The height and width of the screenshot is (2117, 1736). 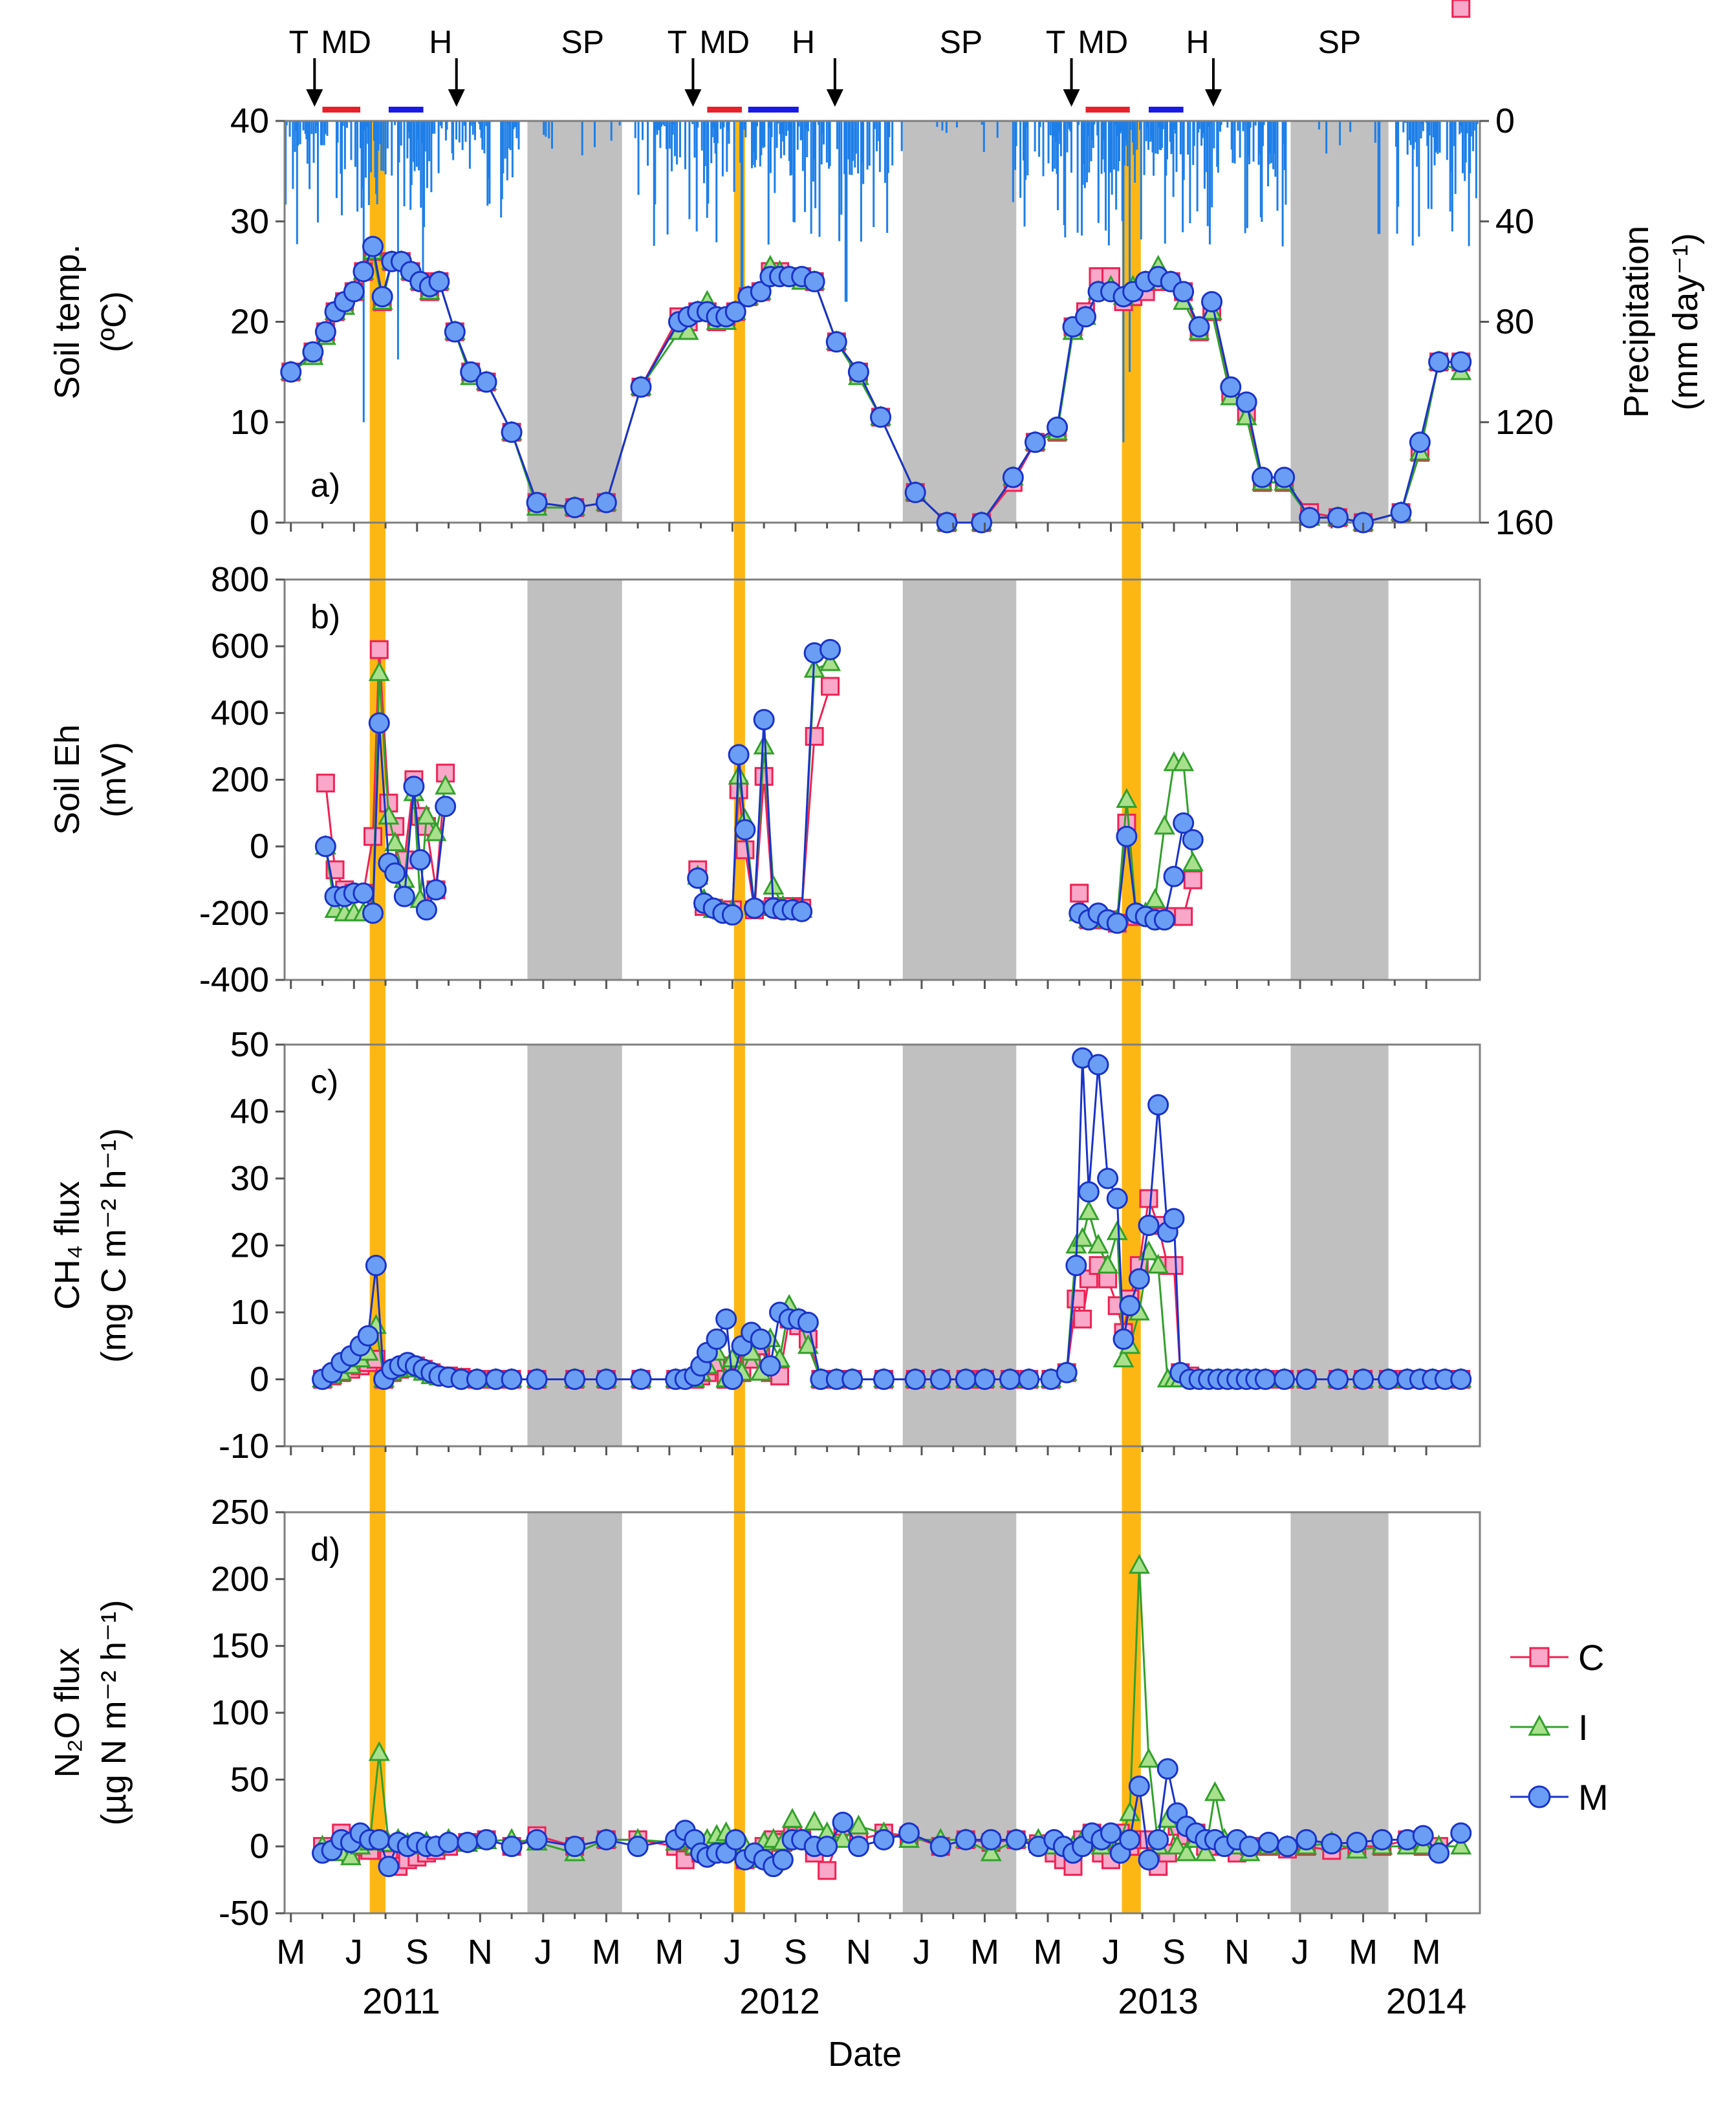 I want to click on y-tick-label: 30, so click(x=249, y=222).